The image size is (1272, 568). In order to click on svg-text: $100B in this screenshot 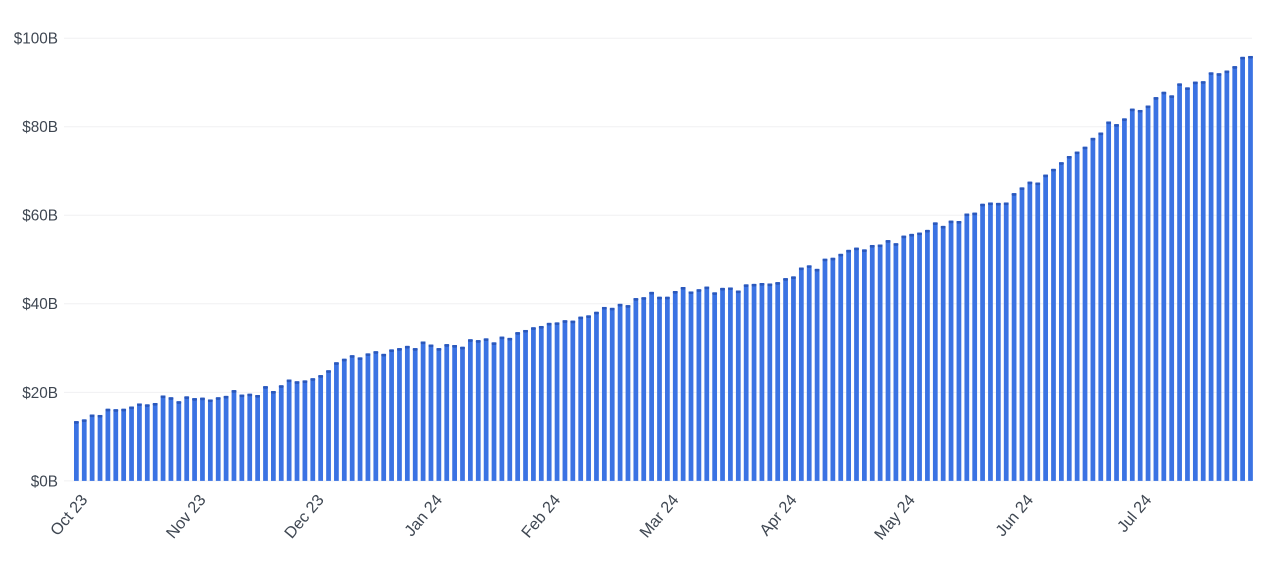, I will do `click(36, 39)`.